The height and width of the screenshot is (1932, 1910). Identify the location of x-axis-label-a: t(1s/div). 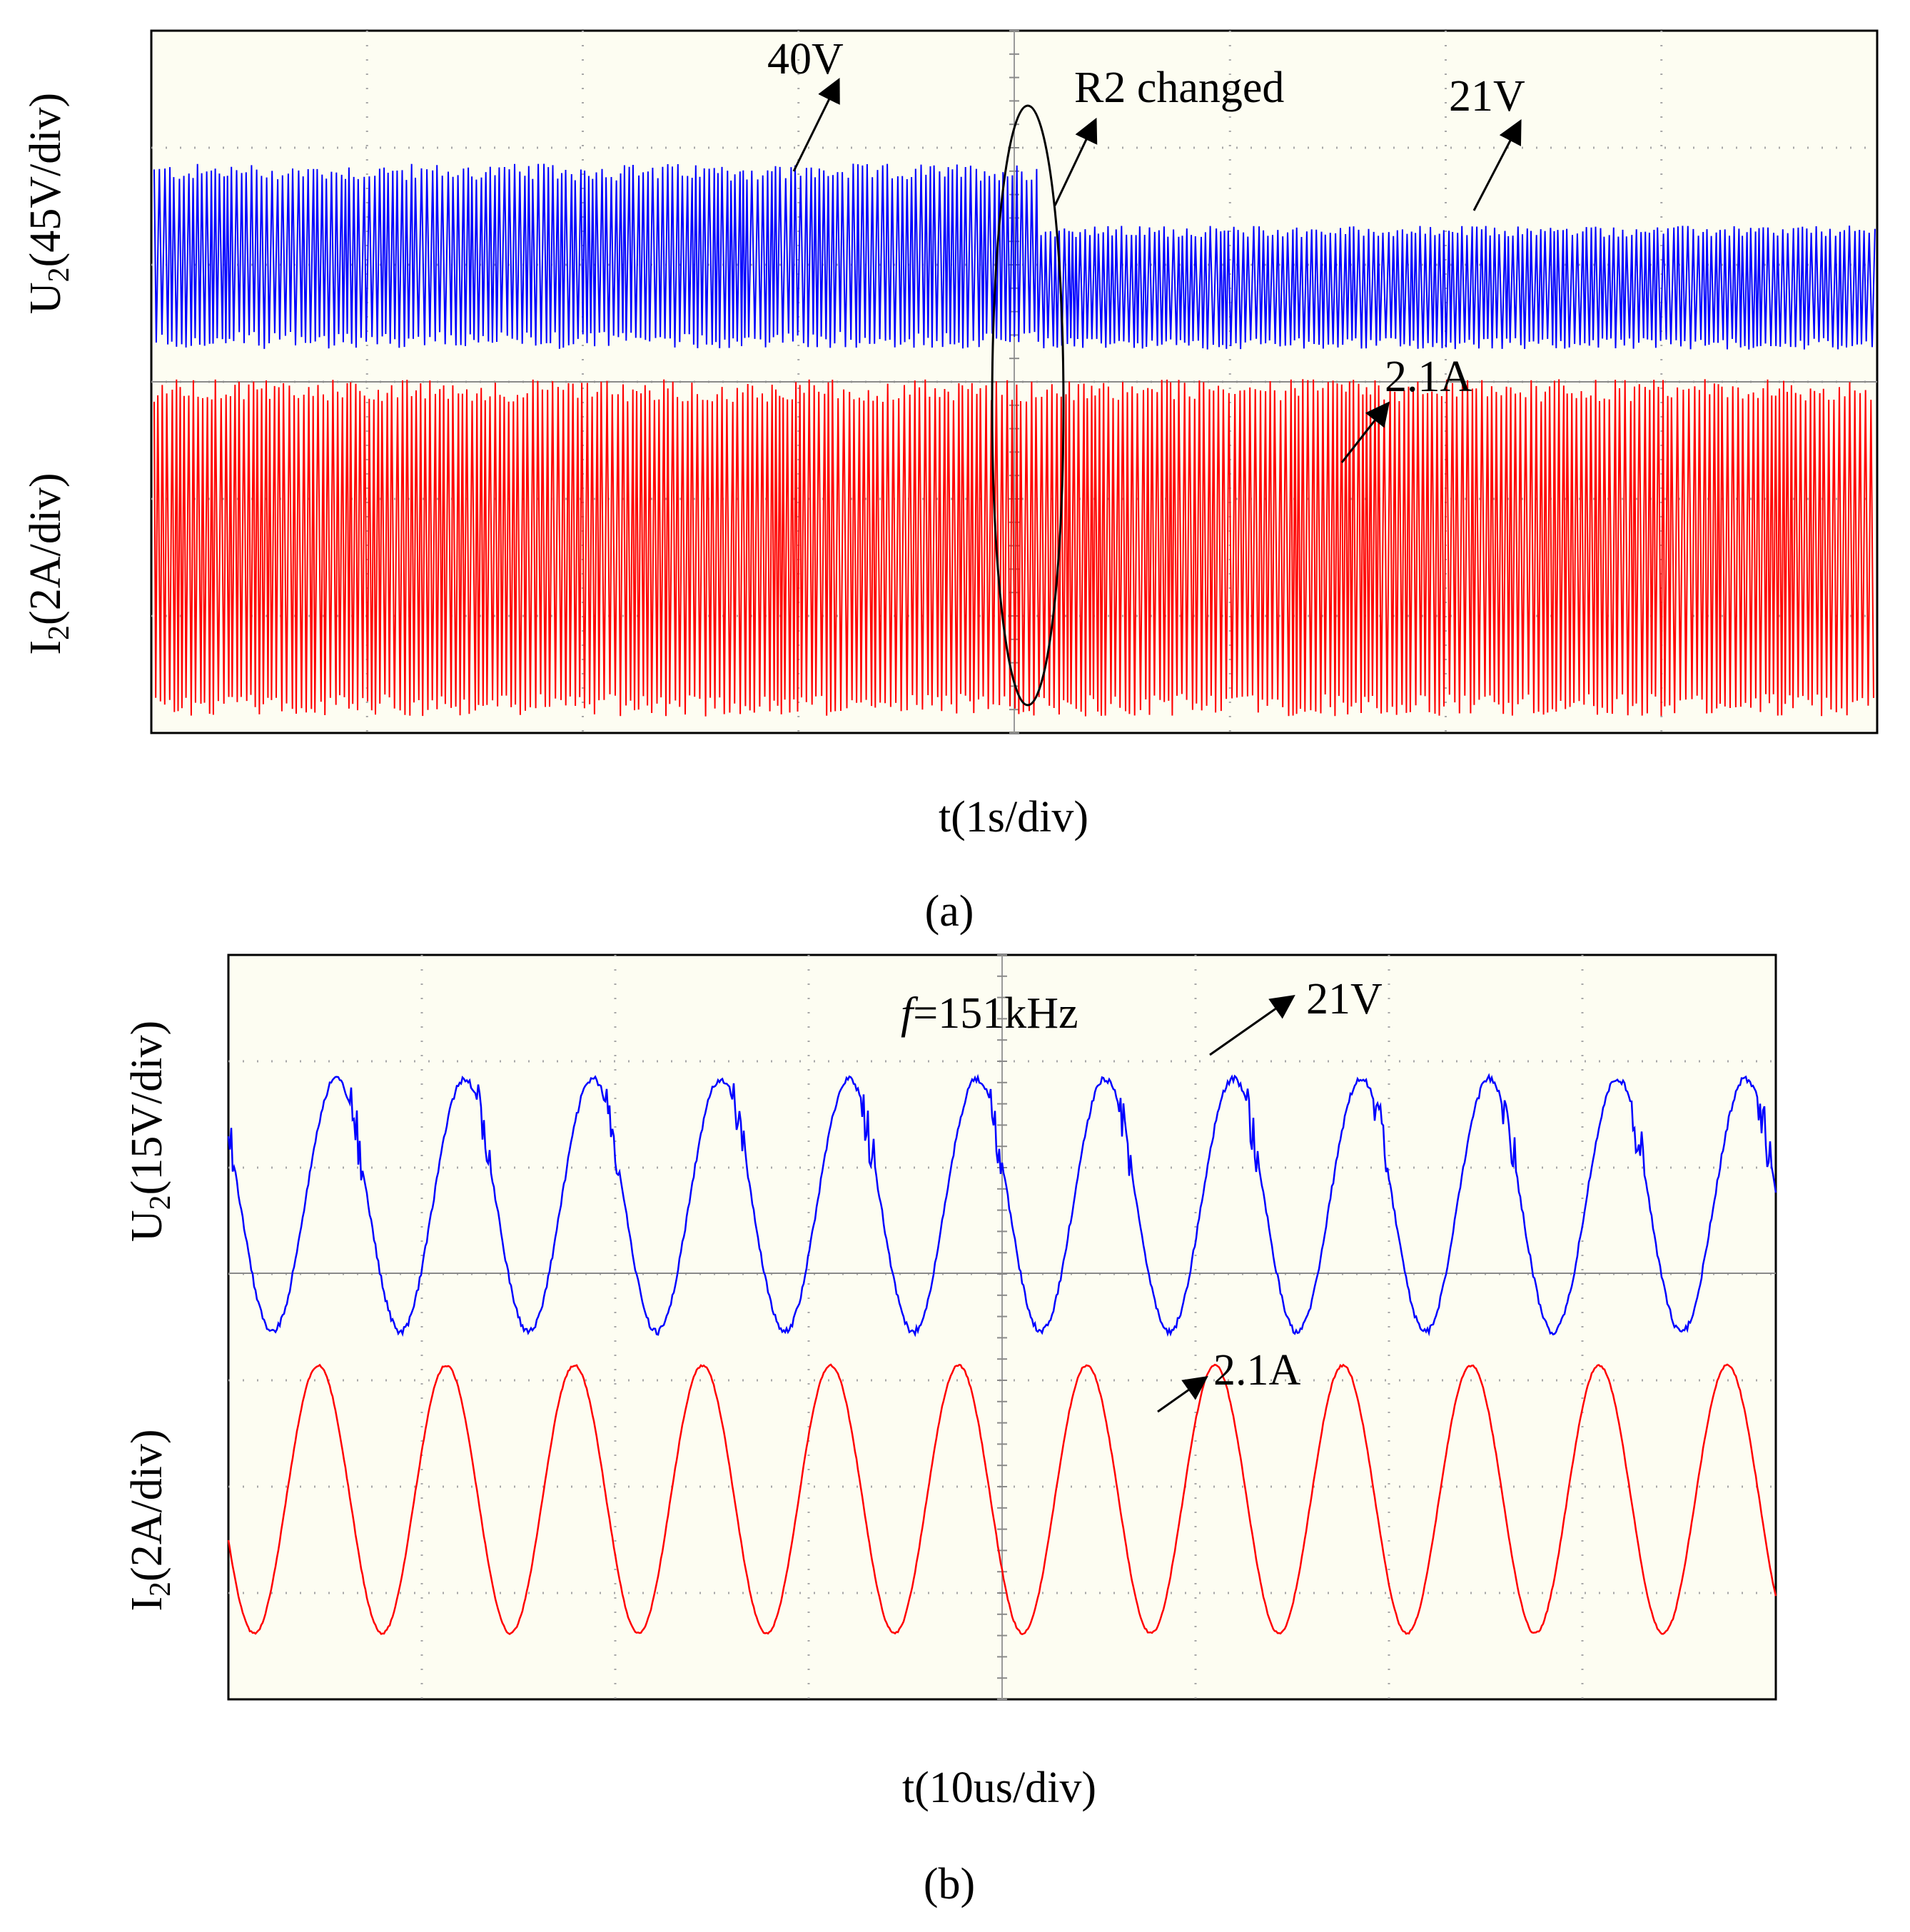
(1013, 817).